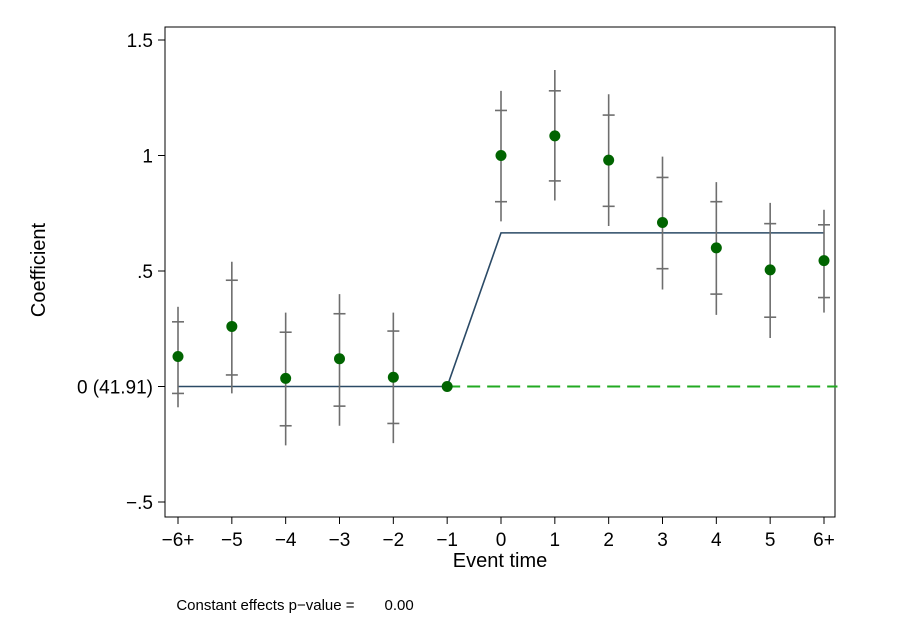  I want to click on x-tick-label-7: 1, so click(555, 540).